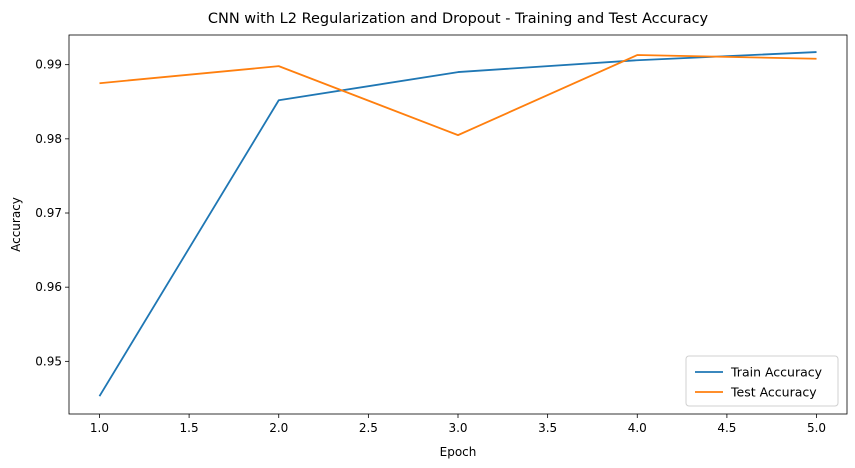 The width and height of the screenshot is (855, 468). What do you see at coordinates (547, 428) in the screenshot?
I see `x-tick-label: 3.5` at bounding box center [547, 428].